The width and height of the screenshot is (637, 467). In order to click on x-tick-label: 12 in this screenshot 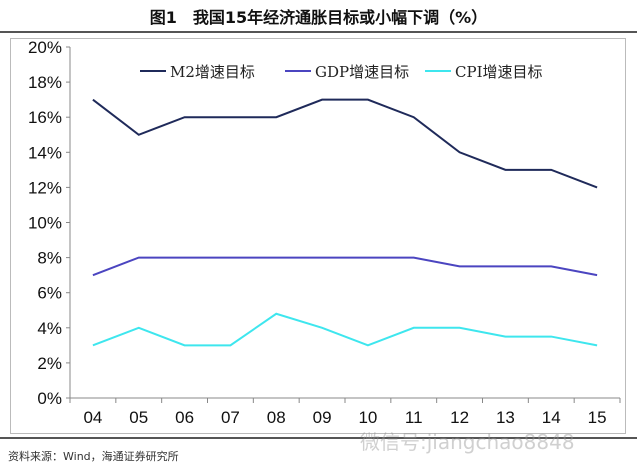, I will do `click(459, 417)`.